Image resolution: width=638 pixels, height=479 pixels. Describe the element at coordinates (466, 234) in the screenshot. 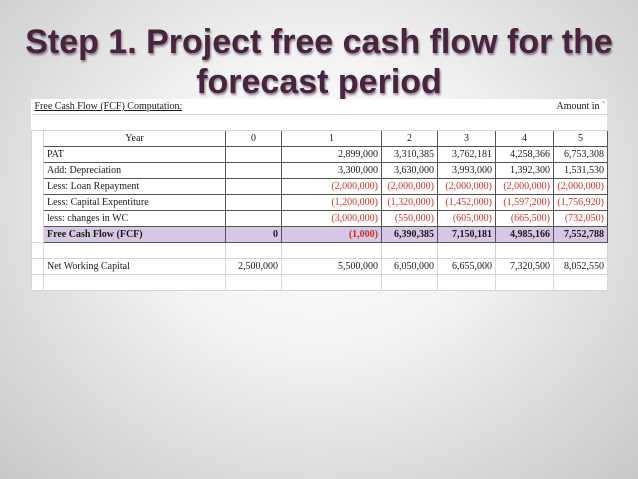

I see `value-cell: 7,150,181` at that location.